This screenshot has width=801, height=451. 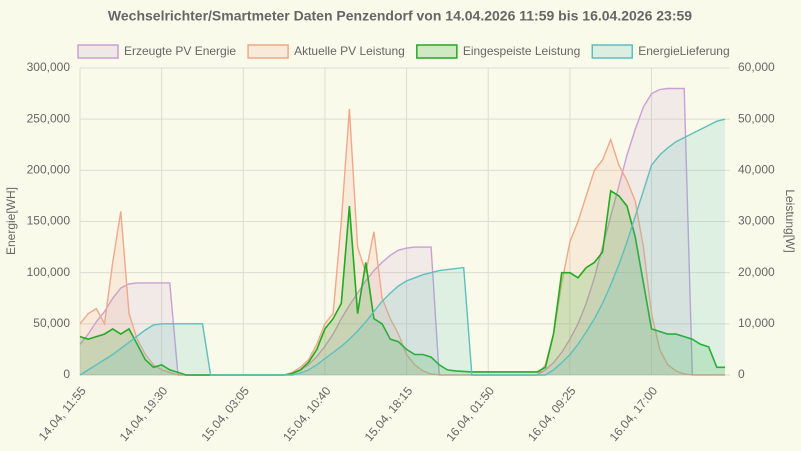 What do you see at coordinates (756, 323) in the screenshot?
I see `y2-tick-label: 10,000` at bounding box center [756, 323].